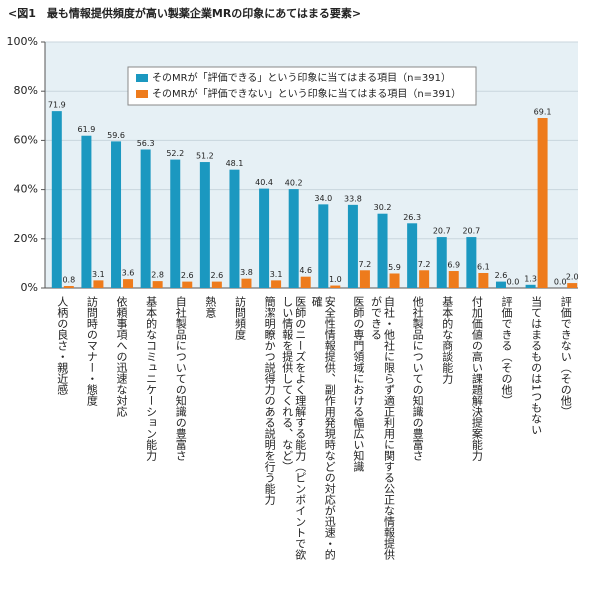  Describe the element at coordinates (543, 112) in the screenshot. I see `value-label: 69.1` at that location.